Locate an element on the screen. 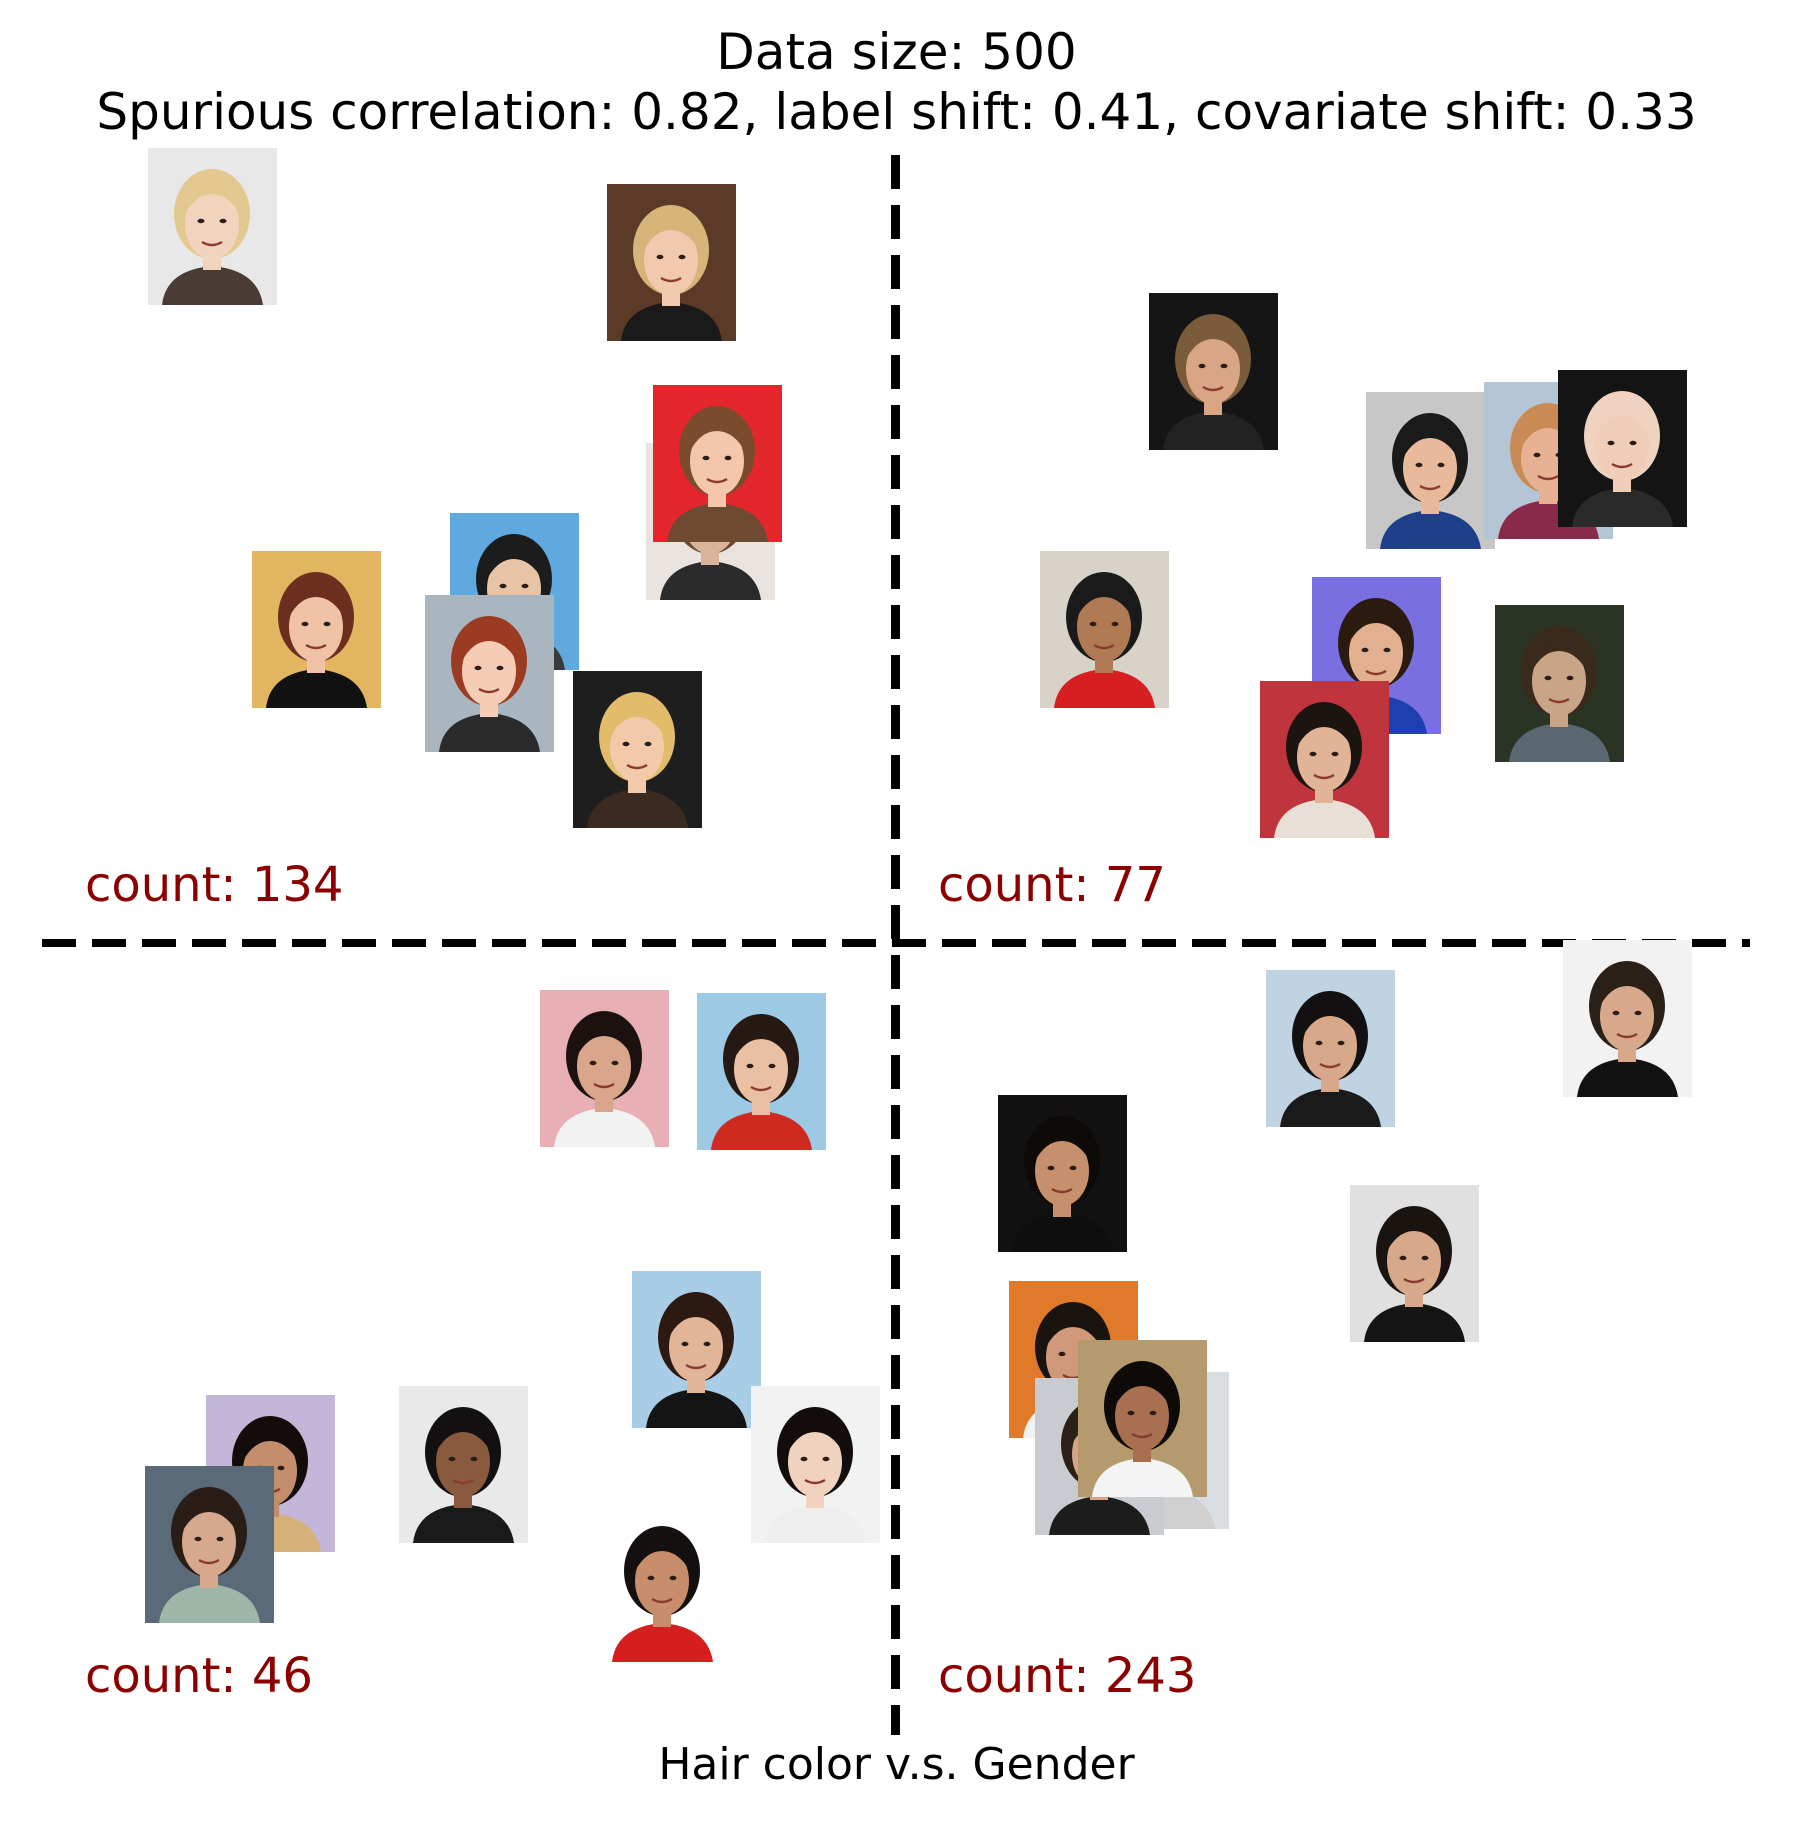 The height and width of the screenshot is (1821, 1793). x-axis-label: Hair color v.s. Gender is located at coordinates (896, 1764).